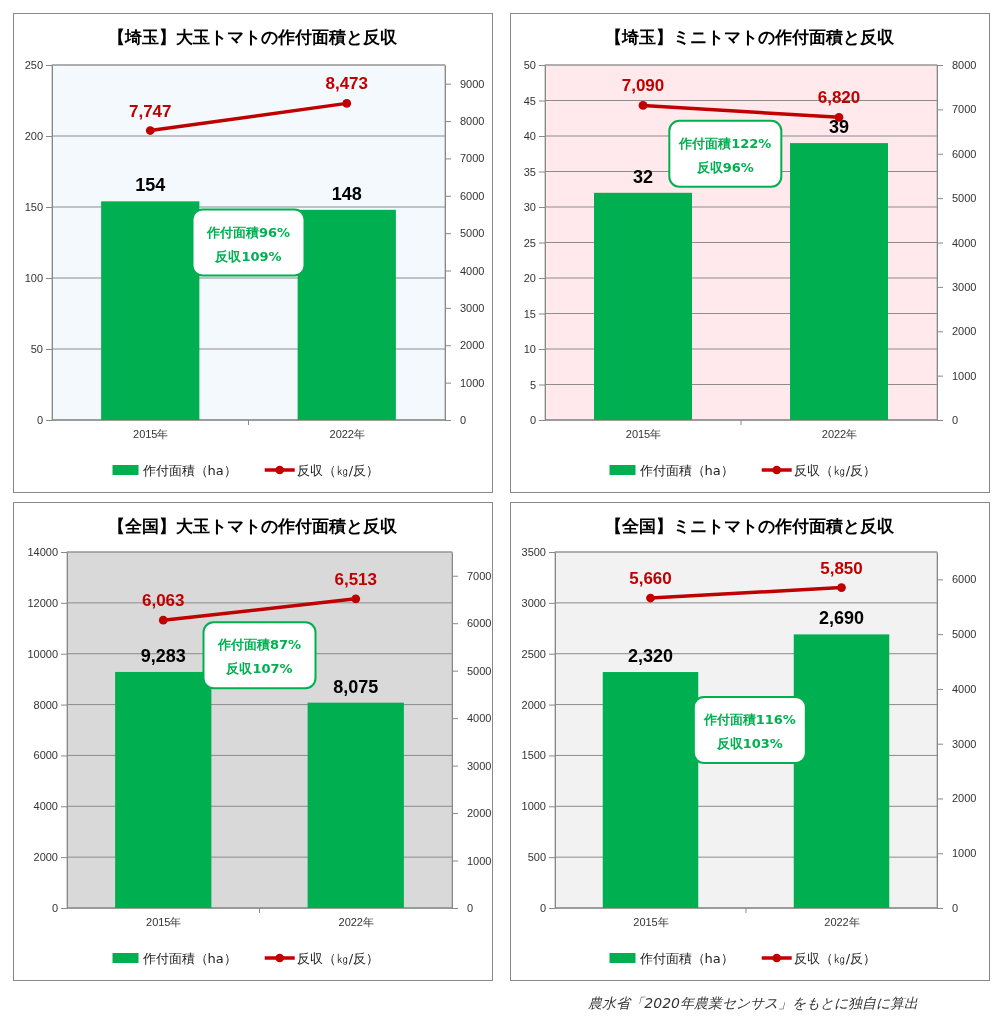  I want to click on y-tick-label: 8000, so click(45, 704).